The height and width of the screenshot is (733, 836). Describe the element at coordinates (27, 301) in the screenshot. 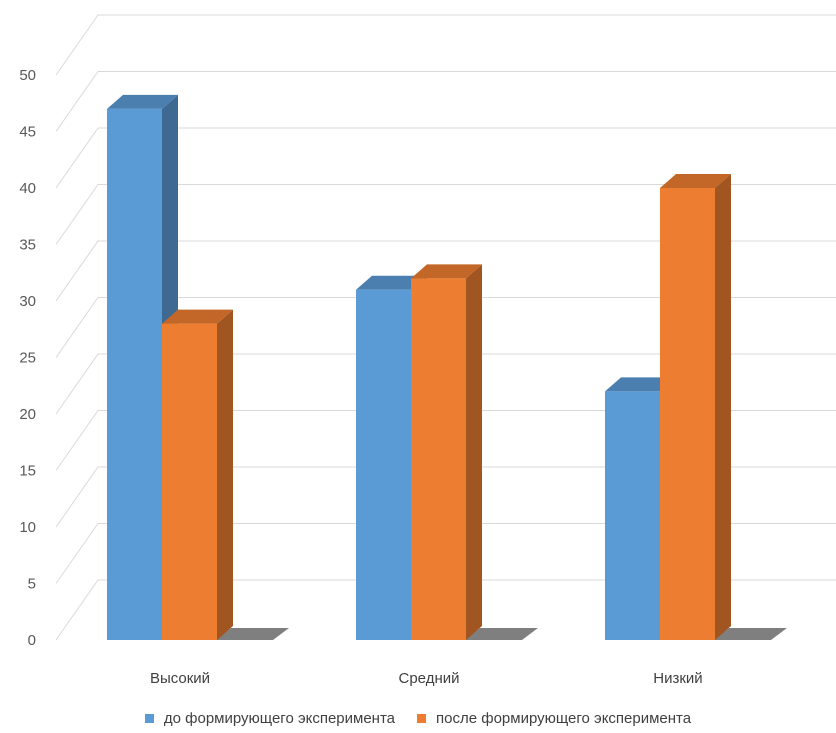

I see `y-tick-label: 30` at that location.